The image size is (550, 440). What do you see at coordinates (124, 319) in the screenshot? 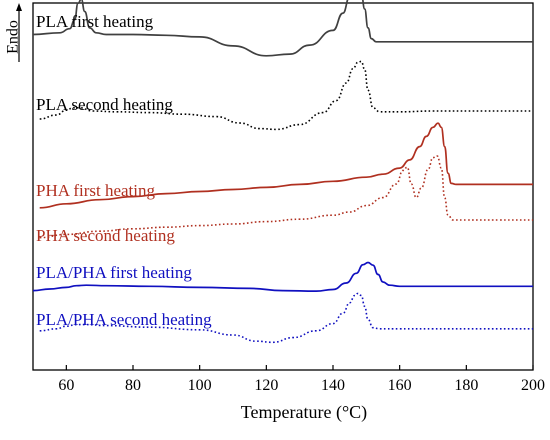
I see `series-label-6: PLA/PHA second heating` at bounding box center [124, 319].